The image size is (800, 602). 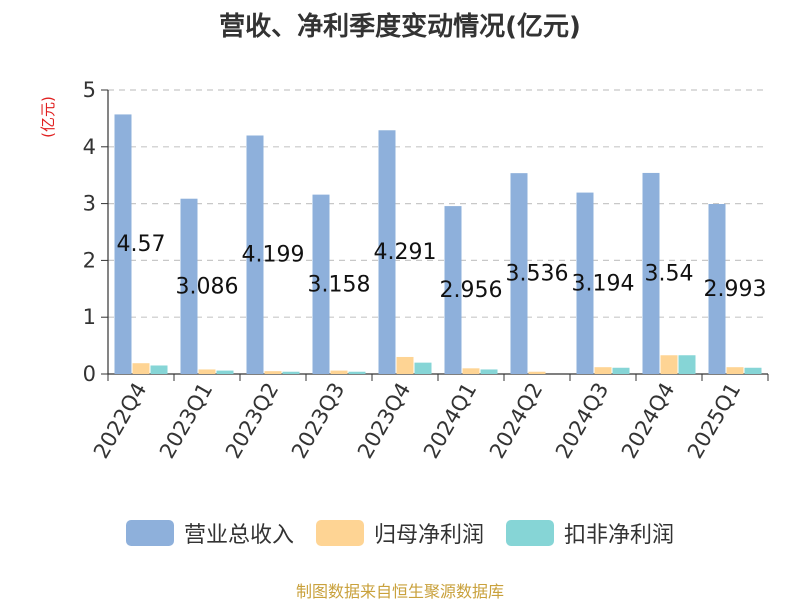 What do you see at coordinates (318, 421) in the screenshot?
I see `x-tick-label: 2023Q3` at bounding box center [318, 421].